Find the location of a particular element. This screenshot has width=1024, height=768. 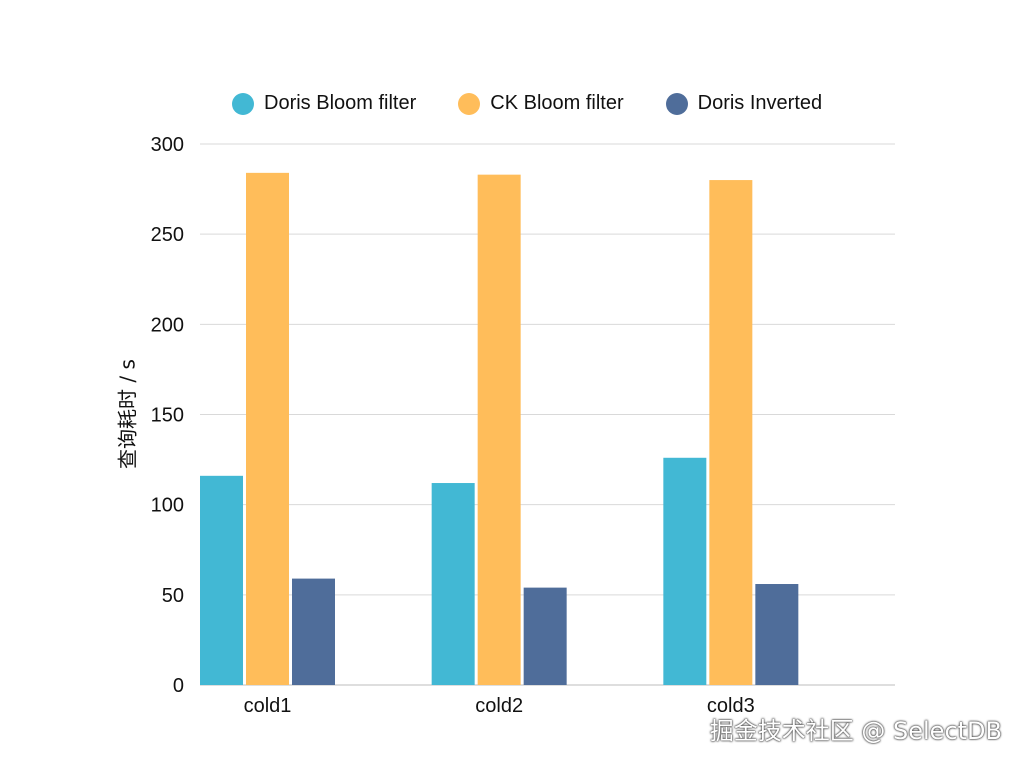

bar-ck-bloom-filter-cold3 is located at coordinates (731, 433).